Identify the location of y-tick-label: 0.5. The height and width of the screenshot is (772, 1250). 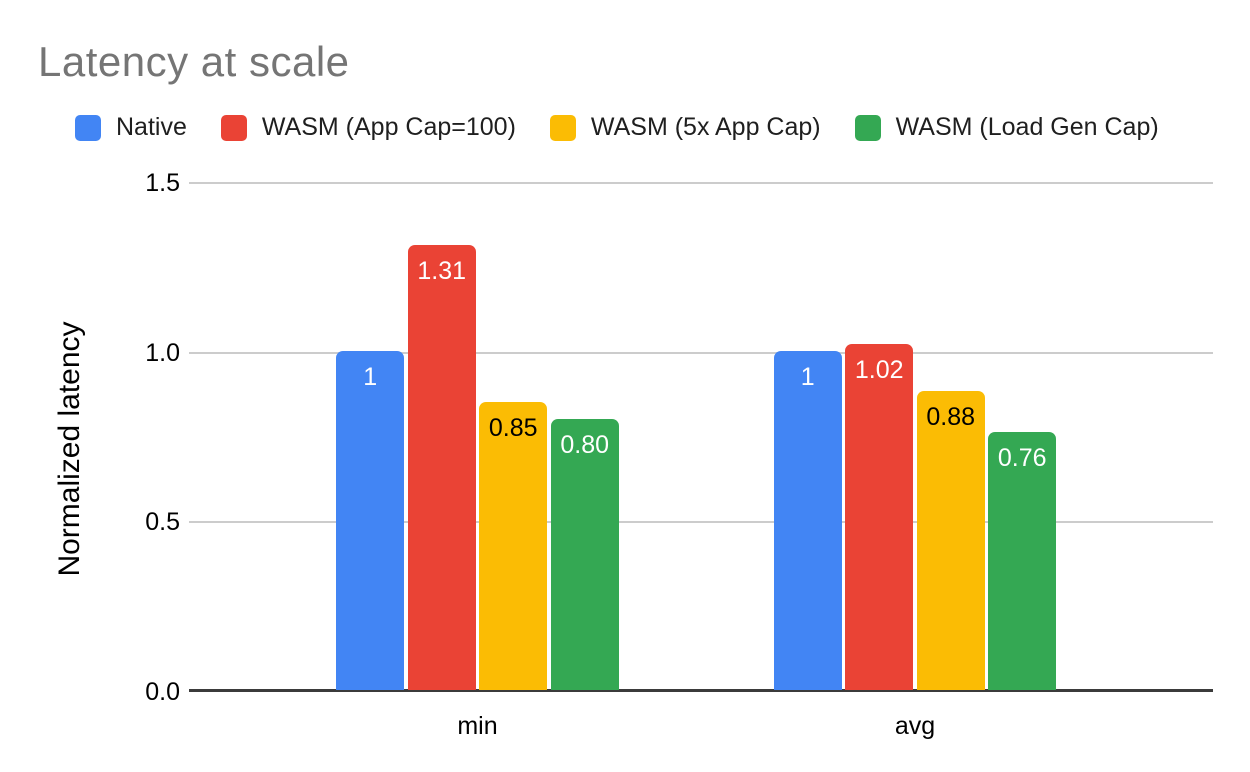
(162, 522).